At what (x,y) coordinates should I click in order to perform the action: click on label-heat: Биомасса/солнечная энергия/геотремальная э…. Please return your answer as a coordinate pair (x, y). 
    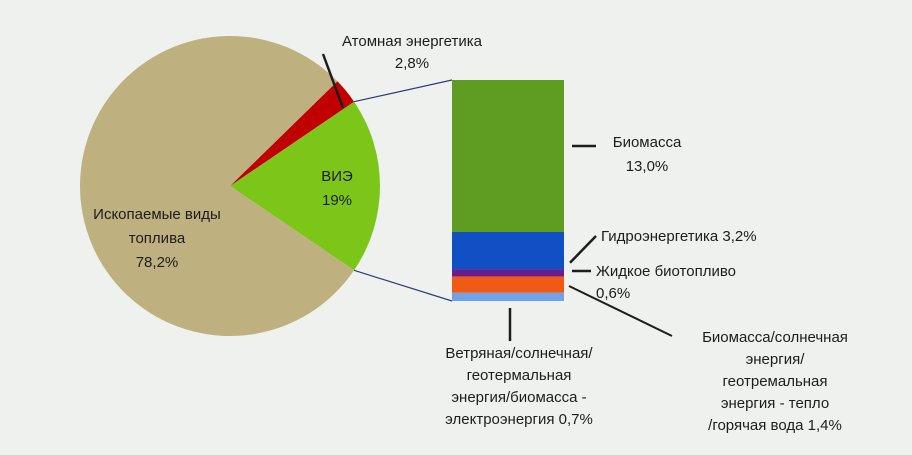
    Looking at the image, I should click on (775, 381).